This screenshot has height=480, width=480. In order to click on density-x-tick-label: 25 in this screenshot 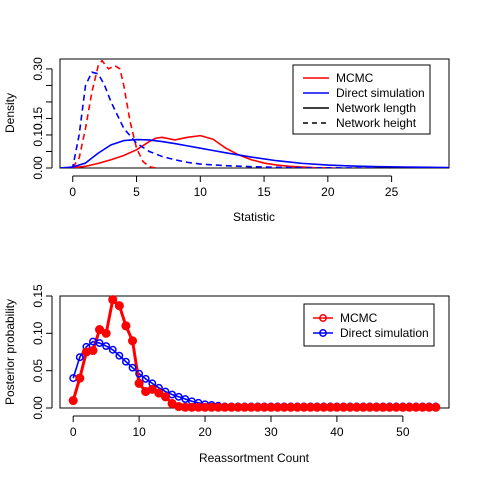, I will do `click(392, 192)`.